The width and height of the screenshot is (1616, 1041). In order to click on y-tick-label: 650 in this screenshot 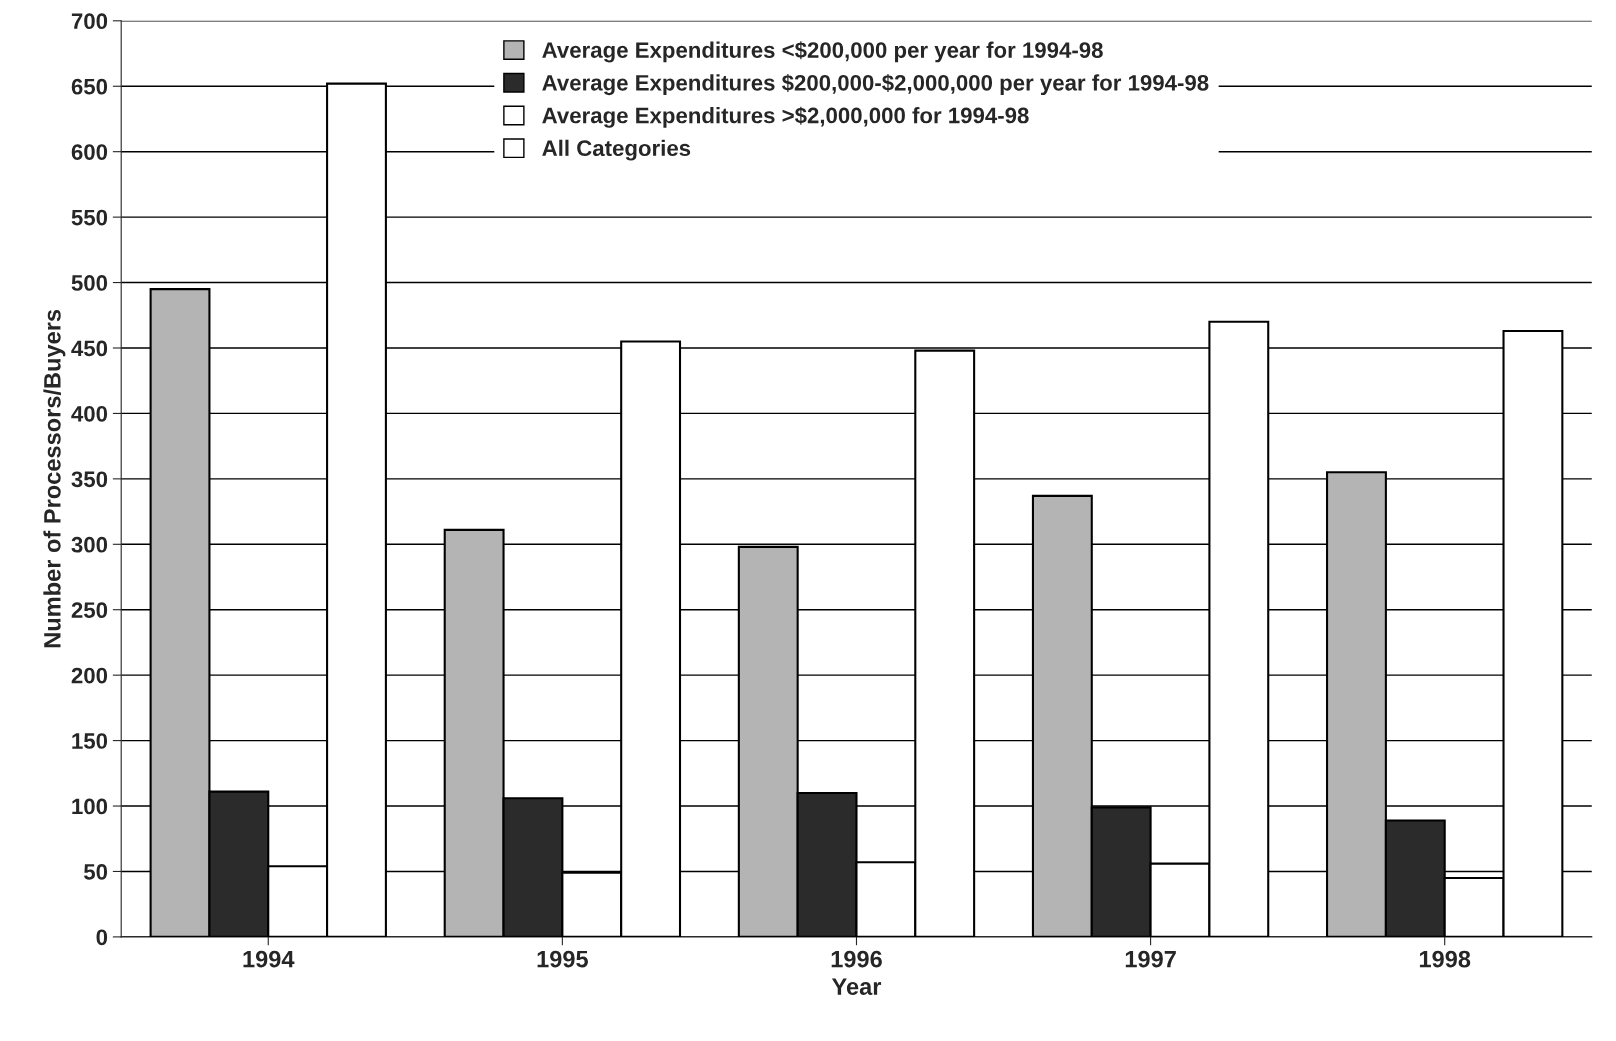, I will do `click(89, 86)`.